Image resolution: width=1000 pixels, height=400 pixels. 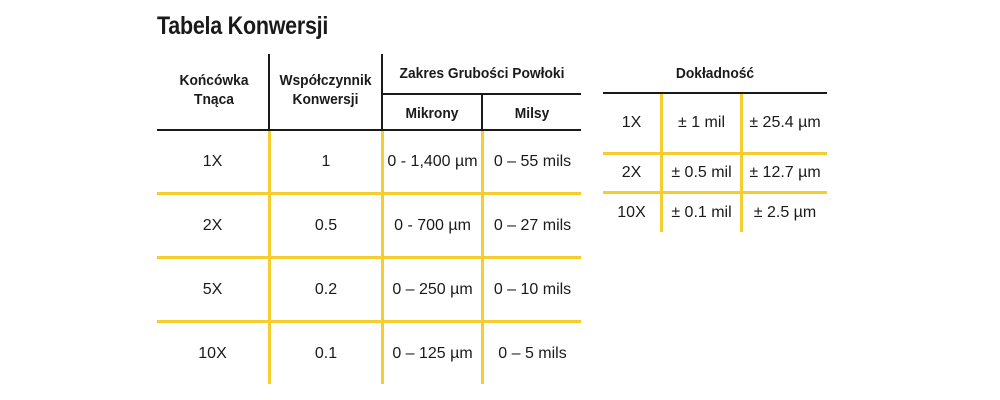 I want to click on accuracy-tip: 1X, so click(x=631, y=122).